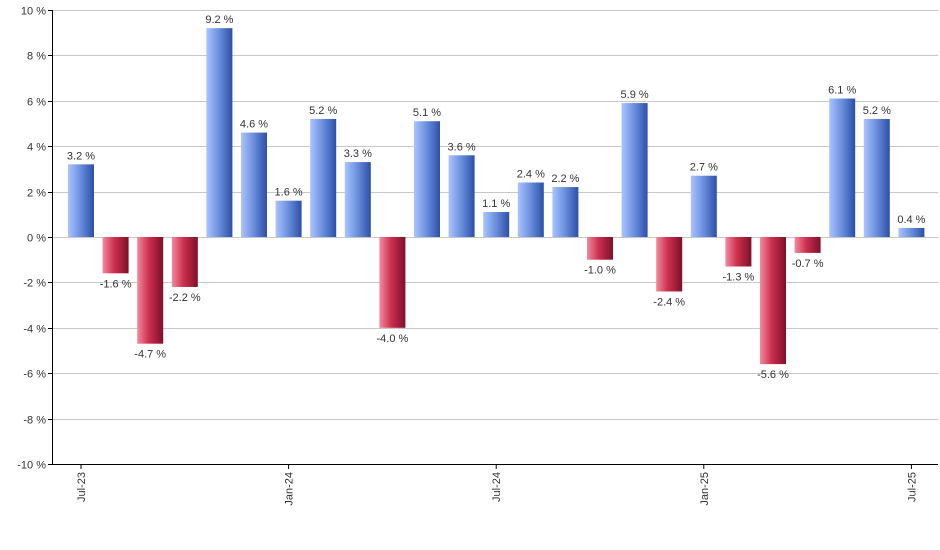  Describe the element at coordinates (669, 302) in the screenshot. I see `data-label-Dec-24: -2.4 %` at that location.